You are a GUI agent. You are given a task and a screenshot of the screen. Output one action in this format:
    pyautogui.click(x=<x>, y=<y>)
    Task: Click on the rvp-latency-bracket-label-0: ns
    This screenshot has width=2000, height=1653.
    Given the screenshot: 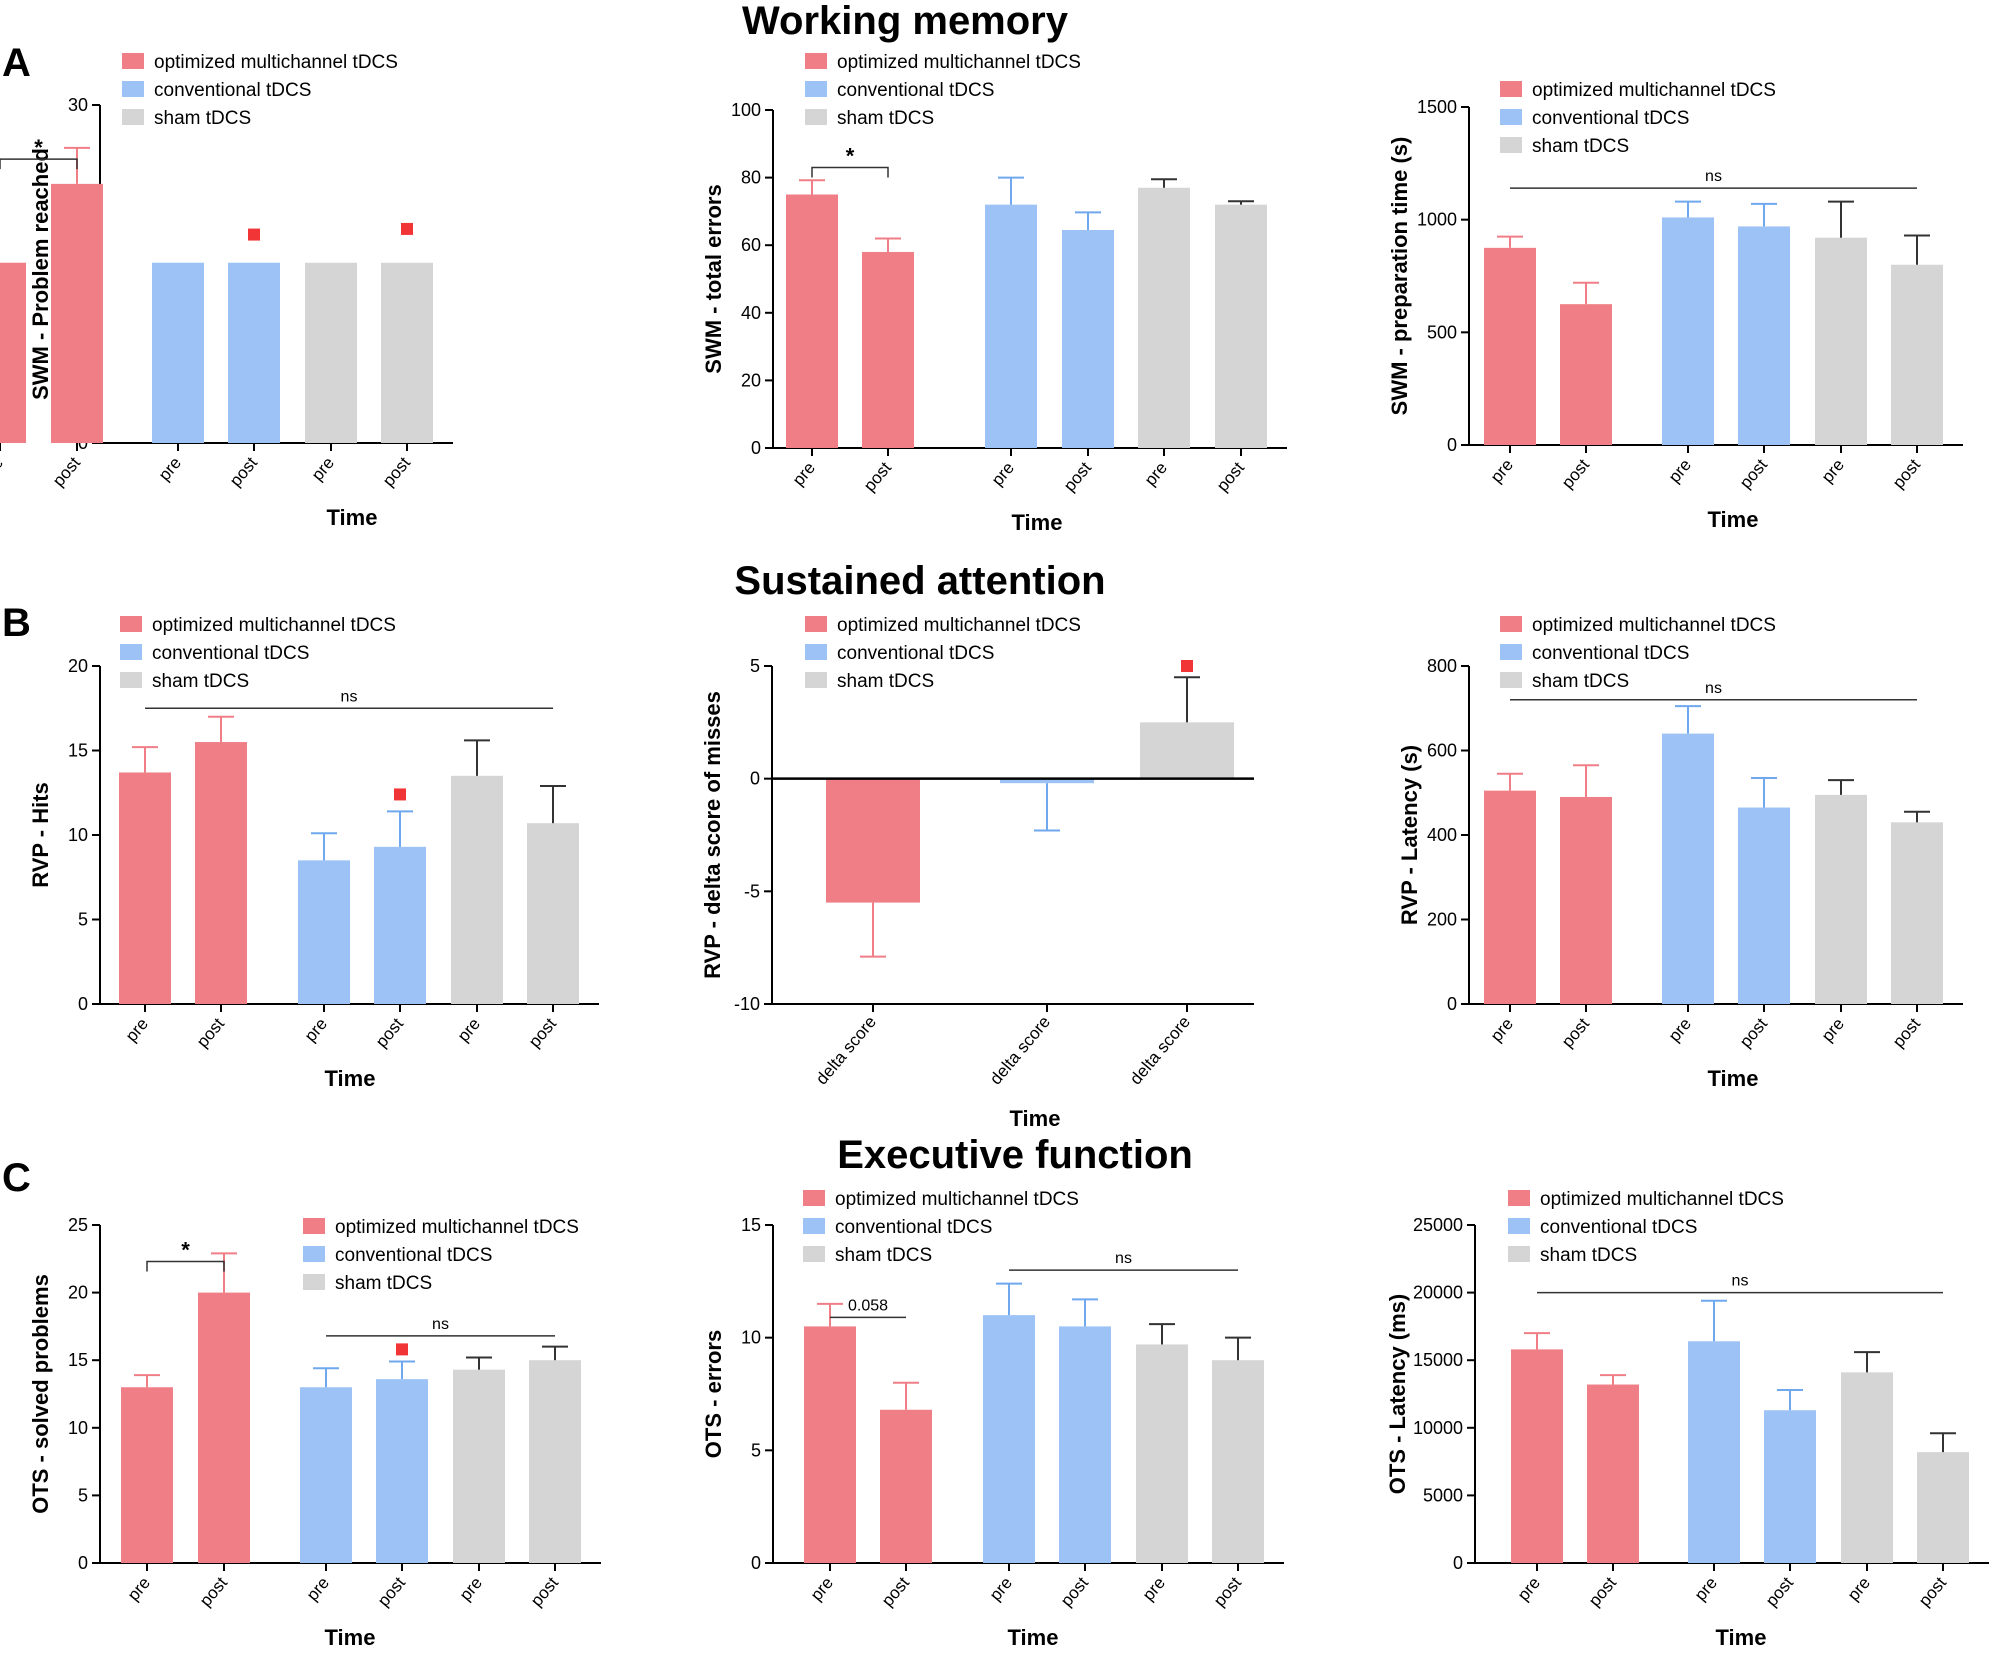 What is the action you would take?
    pyautogui.click(x=1713, y=688)
    